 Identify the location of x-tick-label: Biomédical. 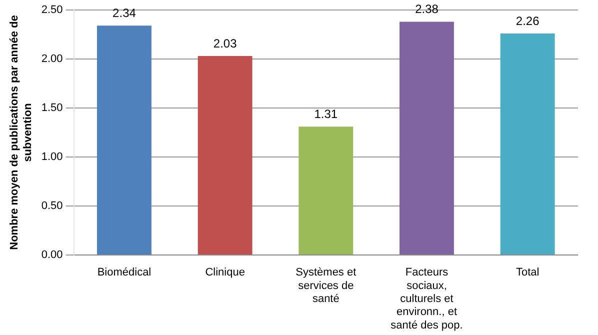
(124, 272).